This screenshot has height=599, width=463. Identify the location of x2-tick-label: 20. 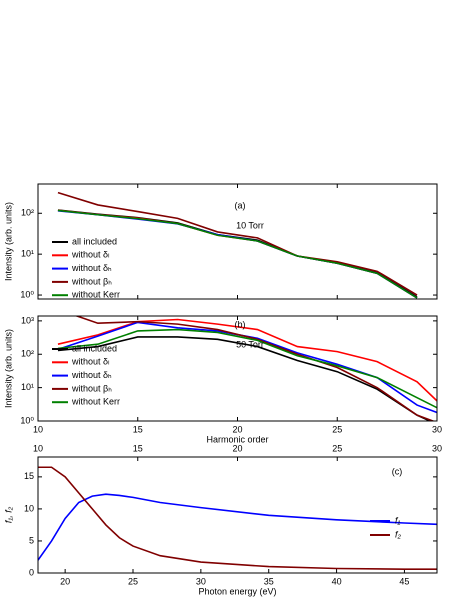
(237, 448).